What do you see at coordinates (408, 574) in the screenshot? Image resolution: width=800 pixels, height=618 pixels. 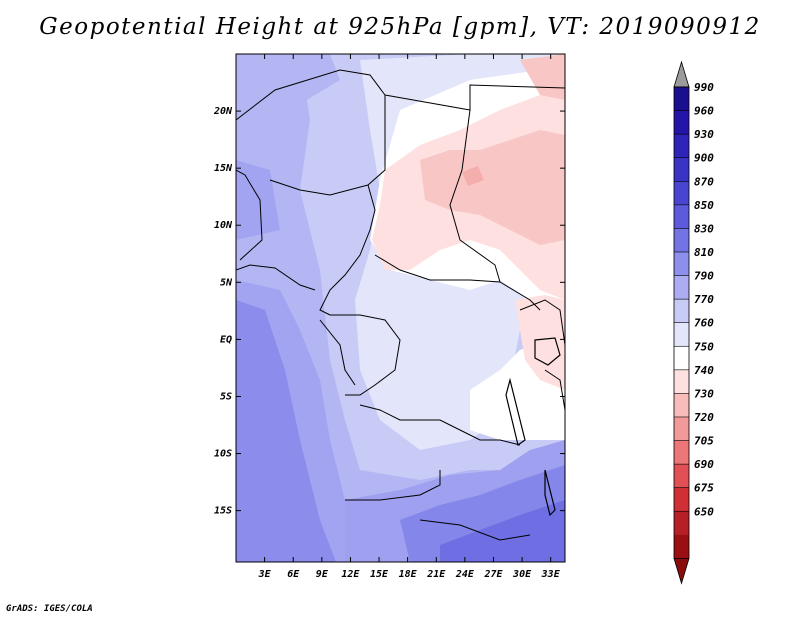 I see `lon-label: 18E` at bounding box center [408, 574].